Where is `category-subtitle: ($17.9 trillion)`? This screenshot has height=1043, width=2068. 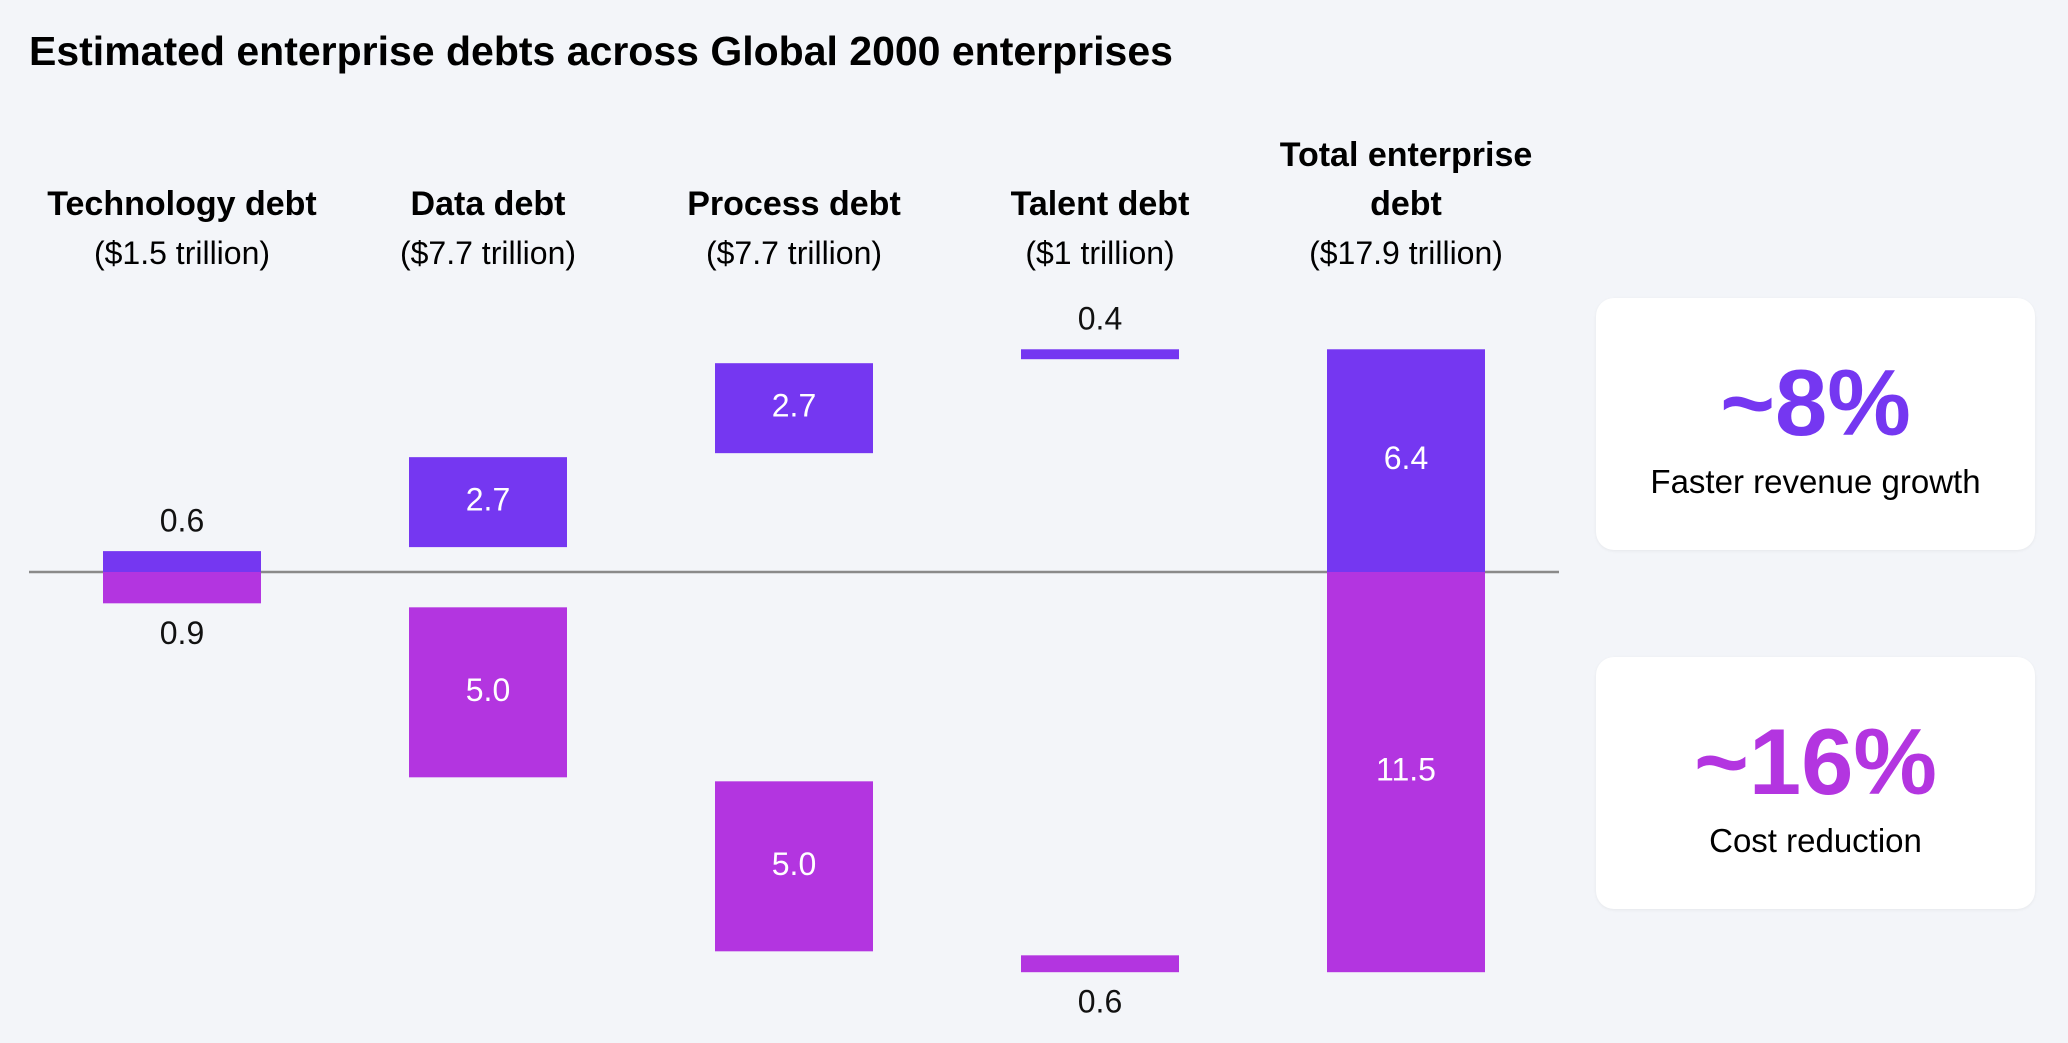
category-subtitle: ($17.9 trillion) is located at coordinates (1406, 253).